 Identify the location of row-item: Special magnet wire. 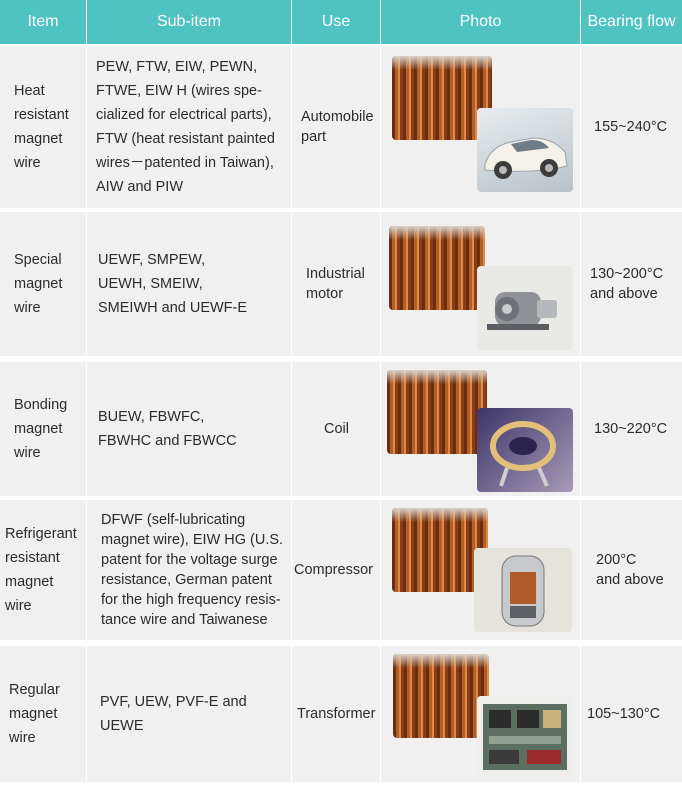
(38, 284).